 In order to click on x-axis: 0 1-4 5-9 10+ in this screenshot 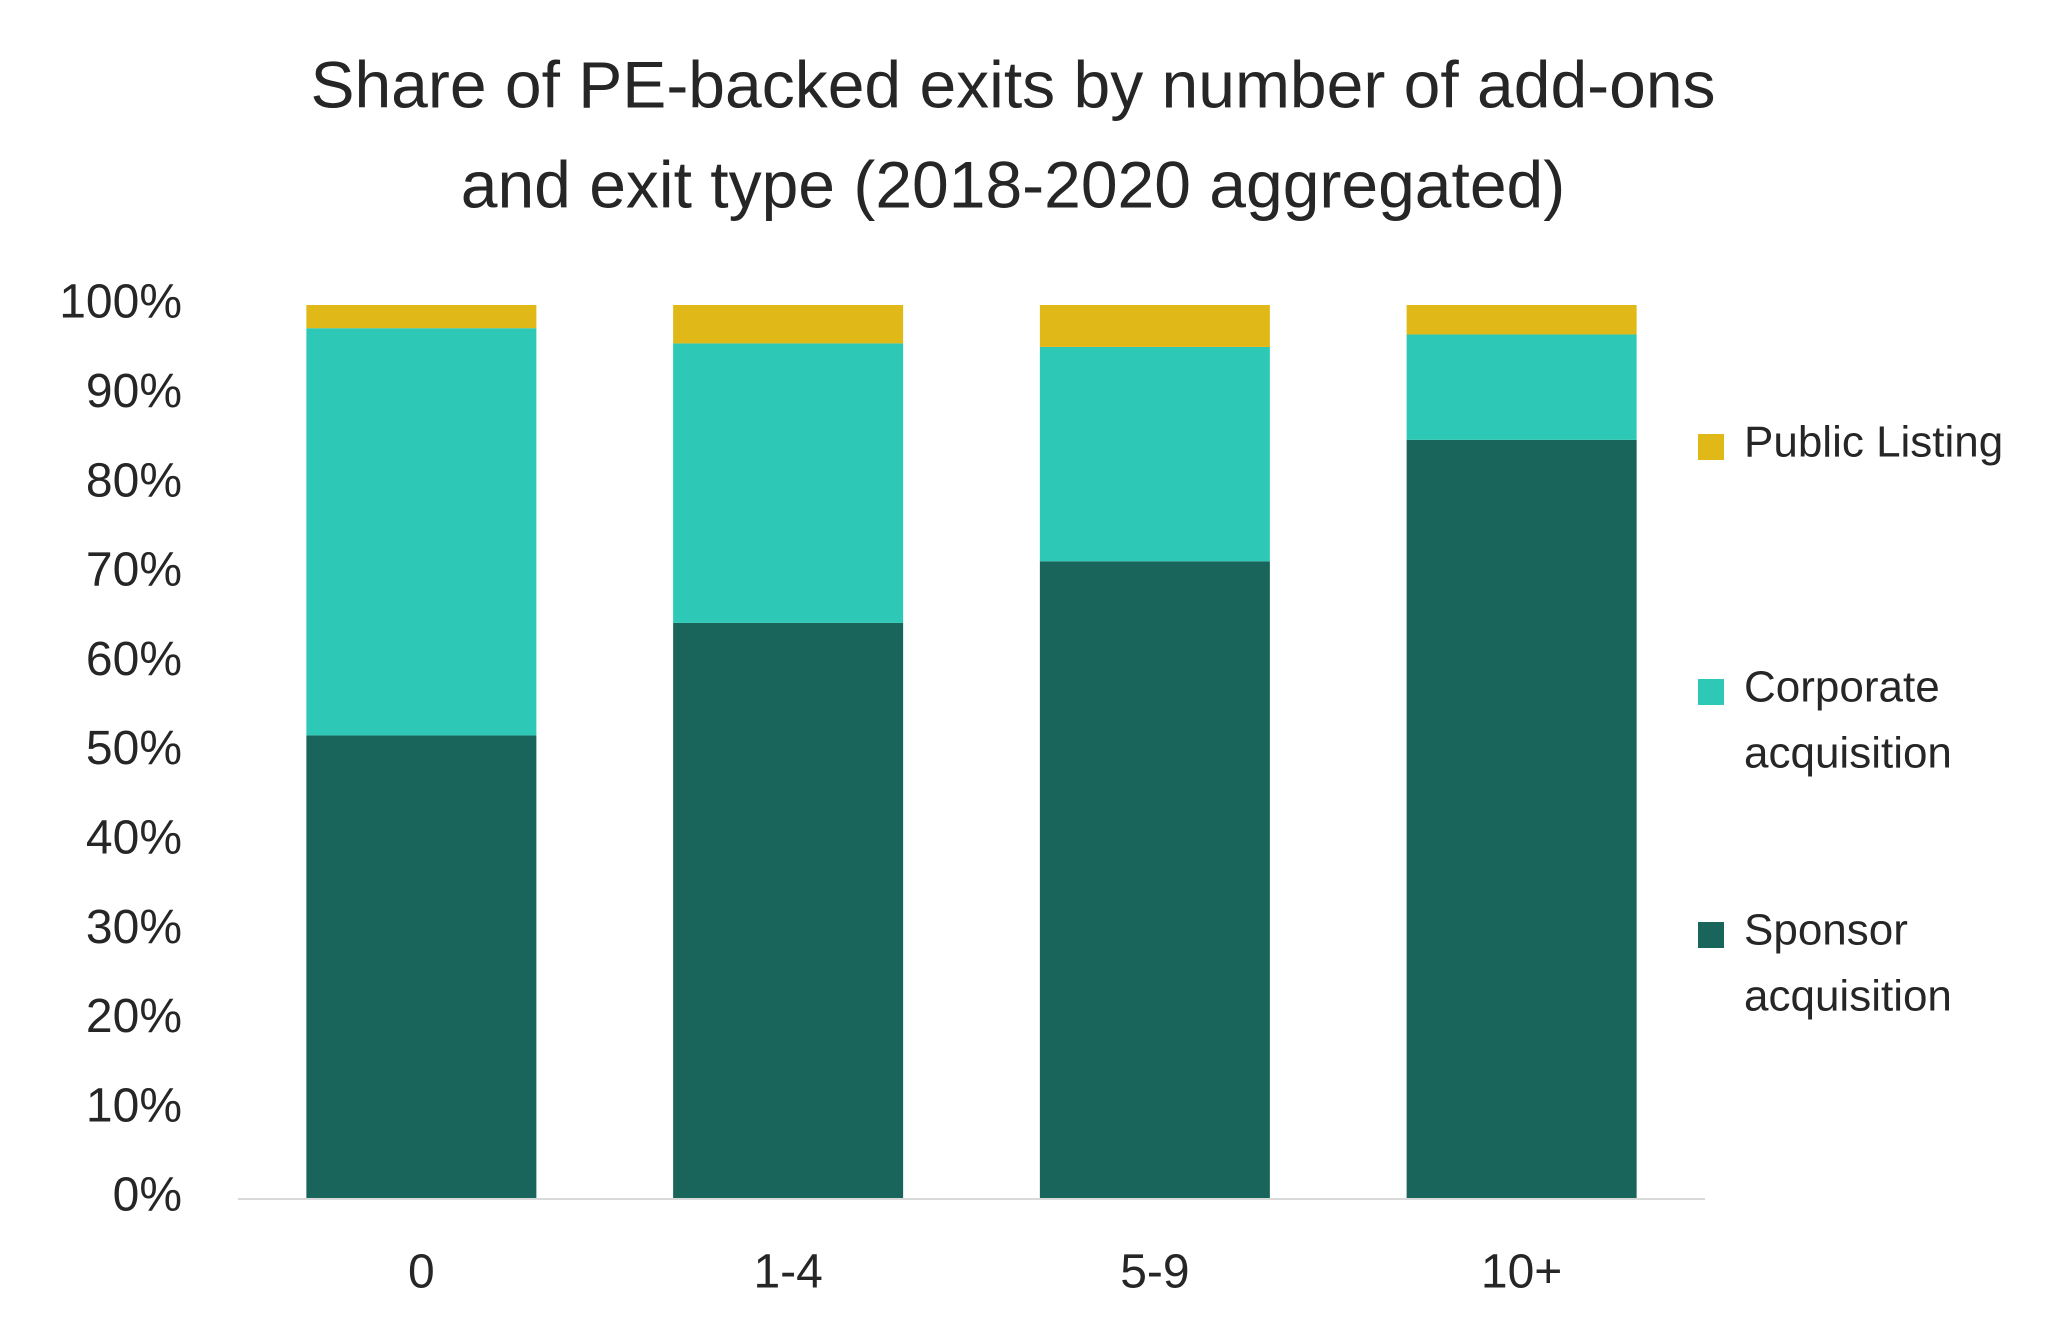, I will do `click(971, 1248)`.